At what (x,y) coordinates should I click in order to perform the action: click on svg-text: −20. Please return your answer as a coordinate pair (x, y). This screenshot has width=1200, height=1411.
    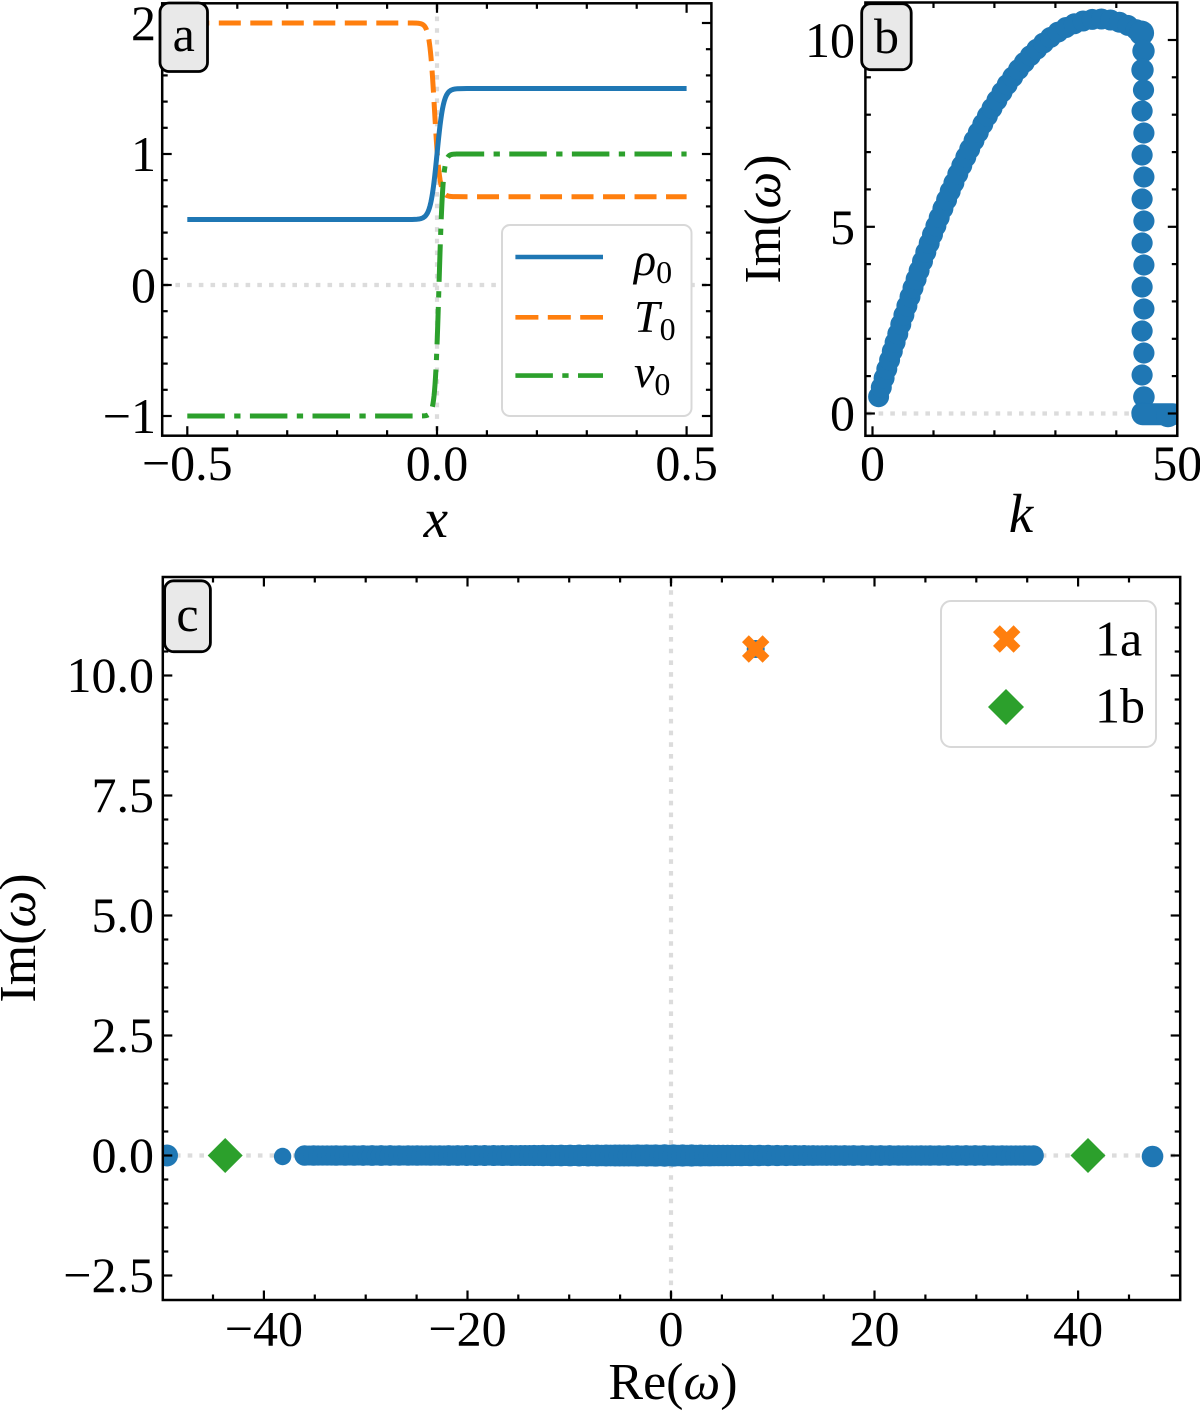
    Looking at the image, I should click on (467, 1329).